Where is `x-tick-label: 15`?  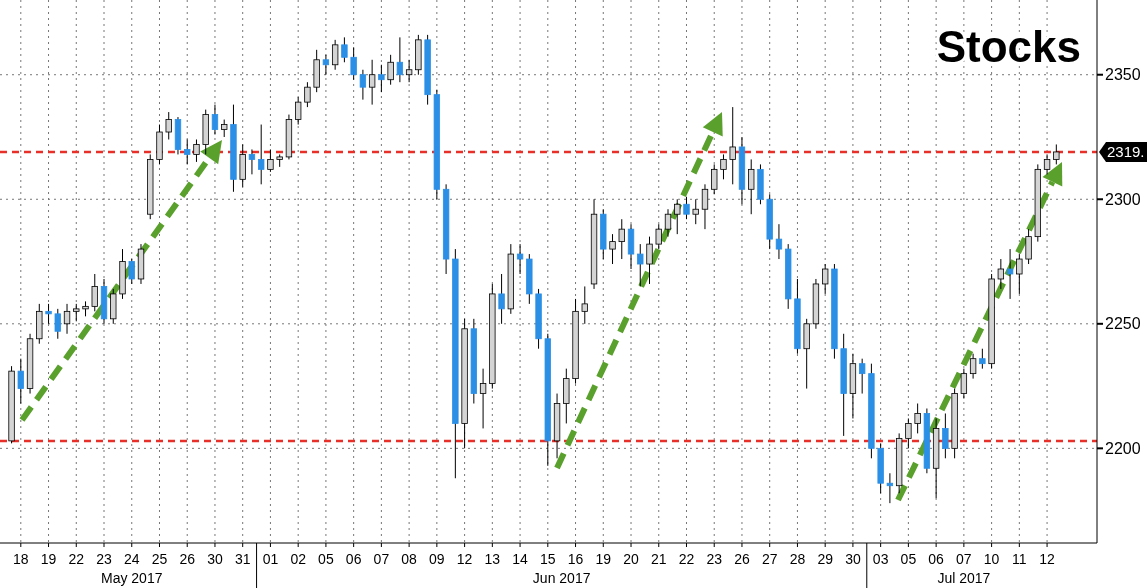 x-tick-label: 15 is located at coordinates (548, 559).